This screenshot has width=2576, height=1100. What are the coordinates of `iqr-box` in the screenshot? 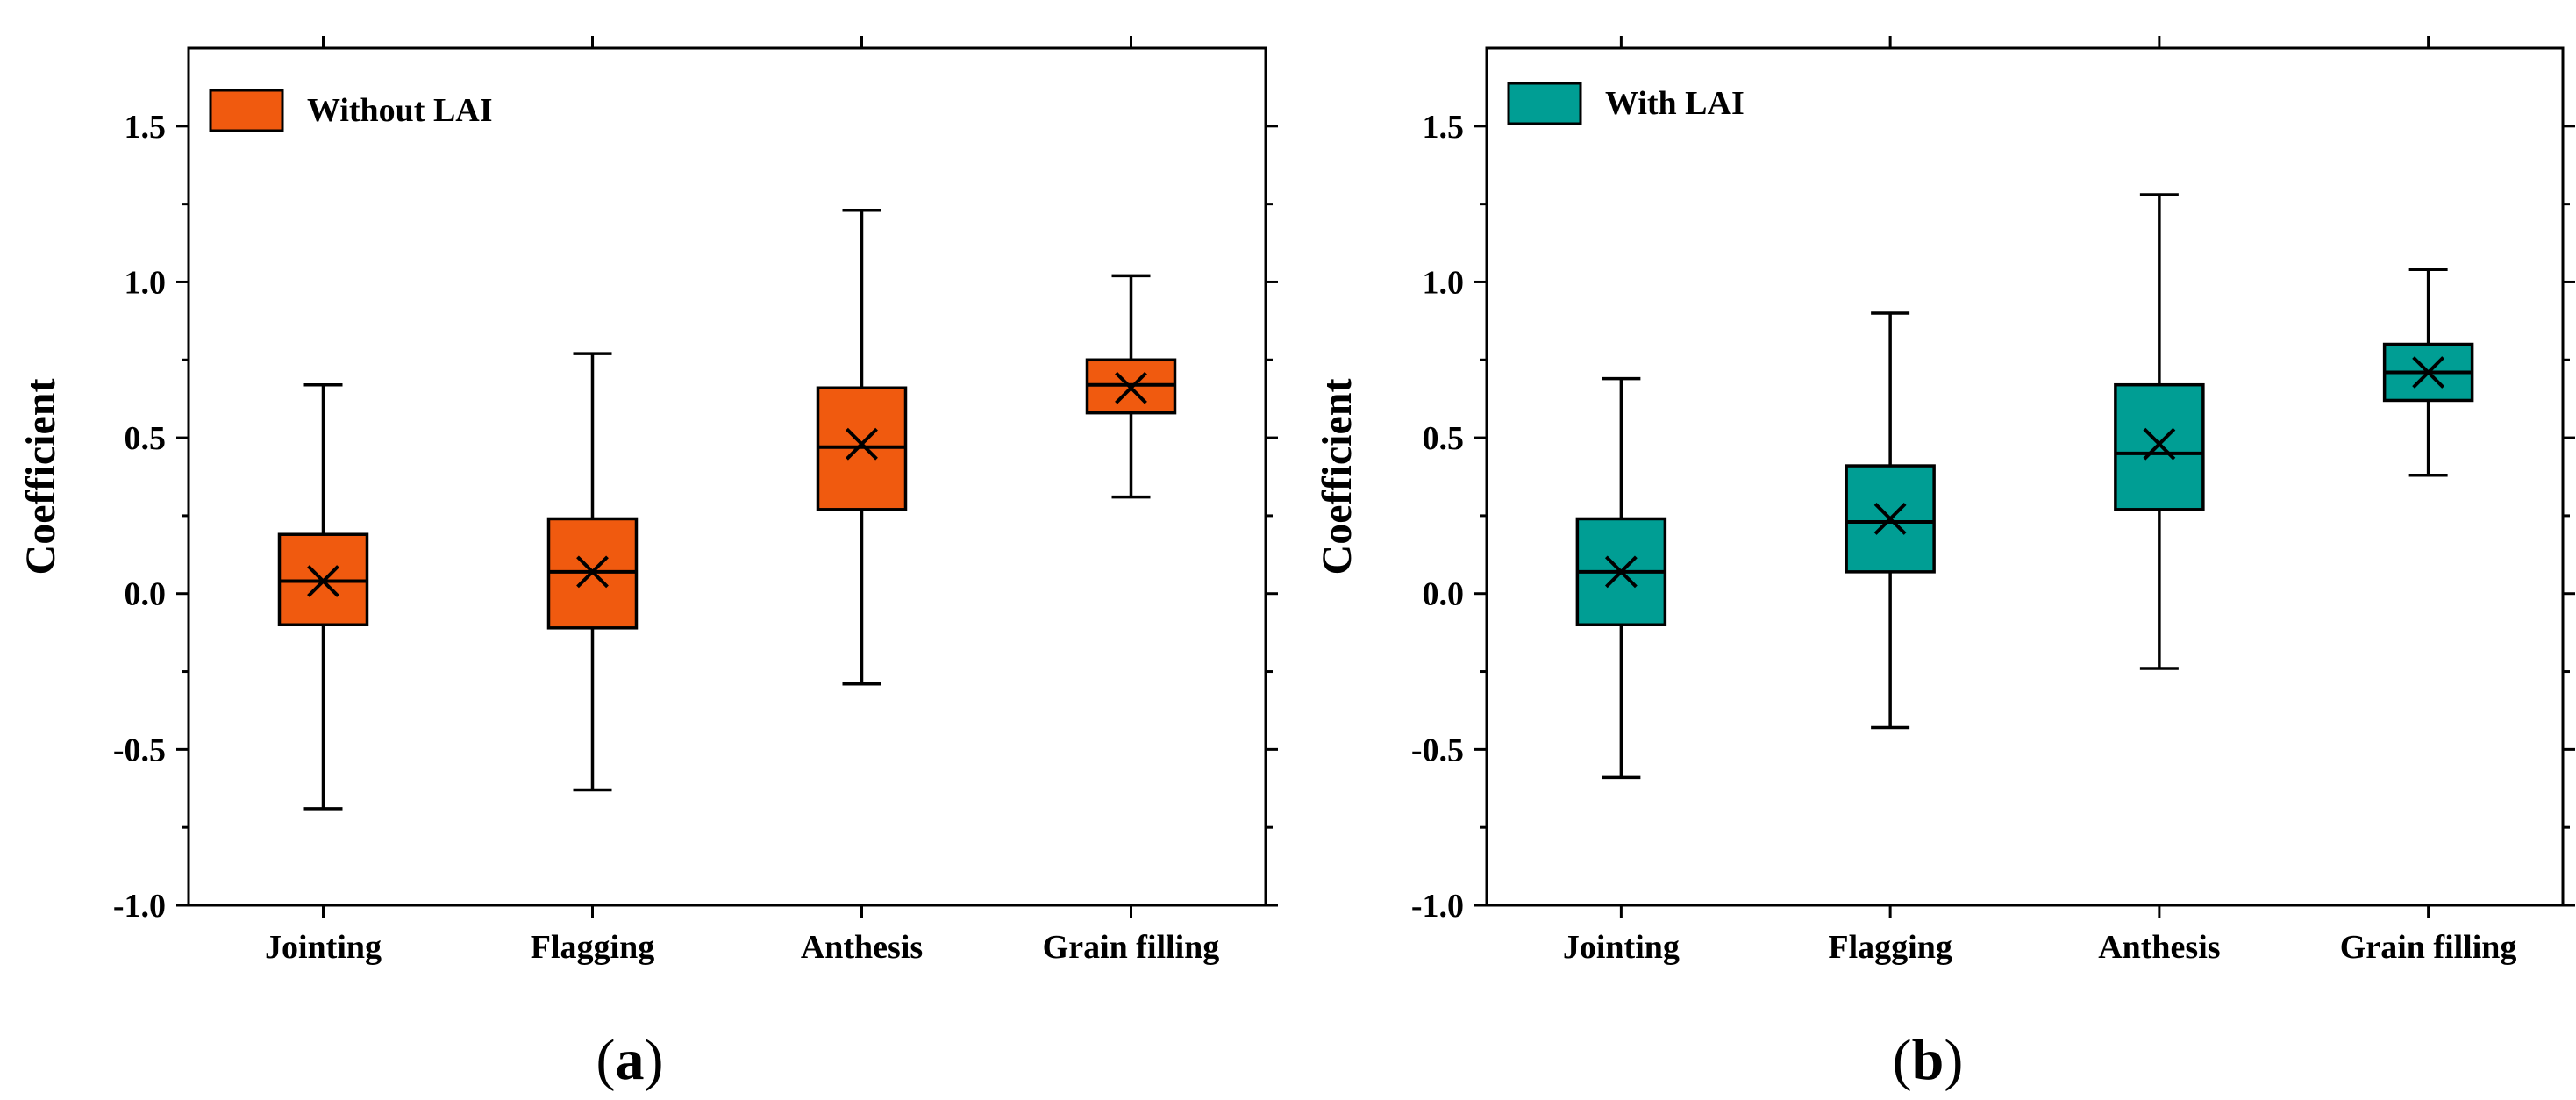 It's located at (2160, 446).